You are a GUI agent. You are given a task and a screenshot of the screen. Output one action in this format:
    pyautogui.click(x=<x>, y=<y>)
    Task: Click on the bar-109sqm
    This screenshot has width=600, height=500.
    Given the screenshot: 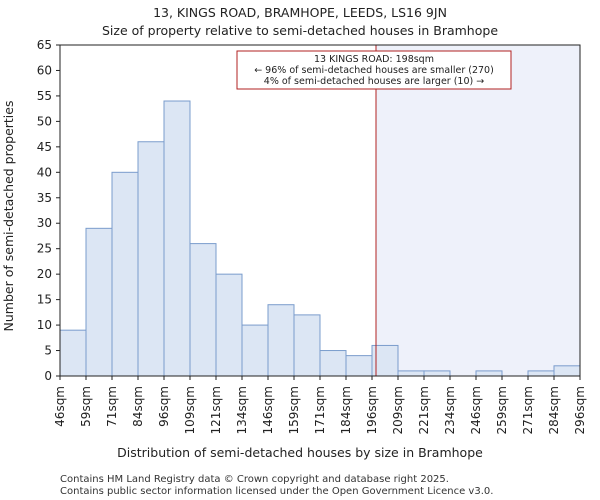 What is the action you would take?
    pyautogui.click(x=203, y=310)
    